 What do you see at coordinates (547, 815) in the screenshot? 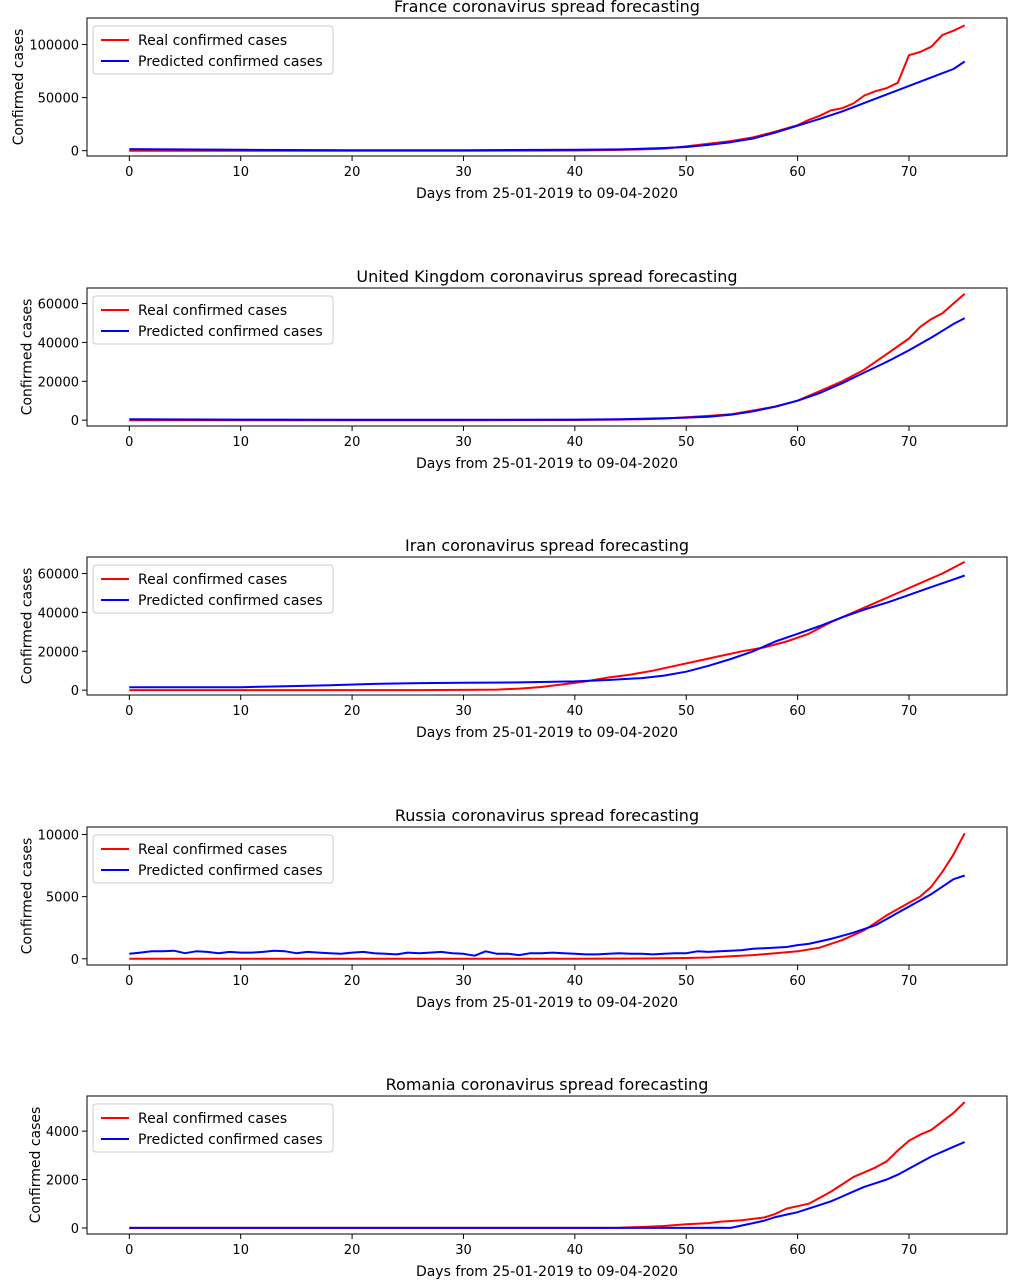
I see `chart-title: Russia coronavirus spread forecasting` at bounding box center [547, 815].